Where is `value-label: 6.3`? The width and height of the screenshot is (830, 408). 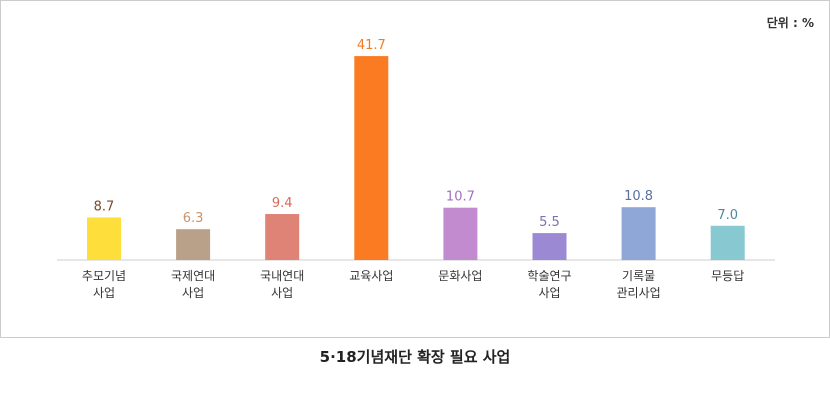
value-label: 6.3 is located at coordinates (193, 218).